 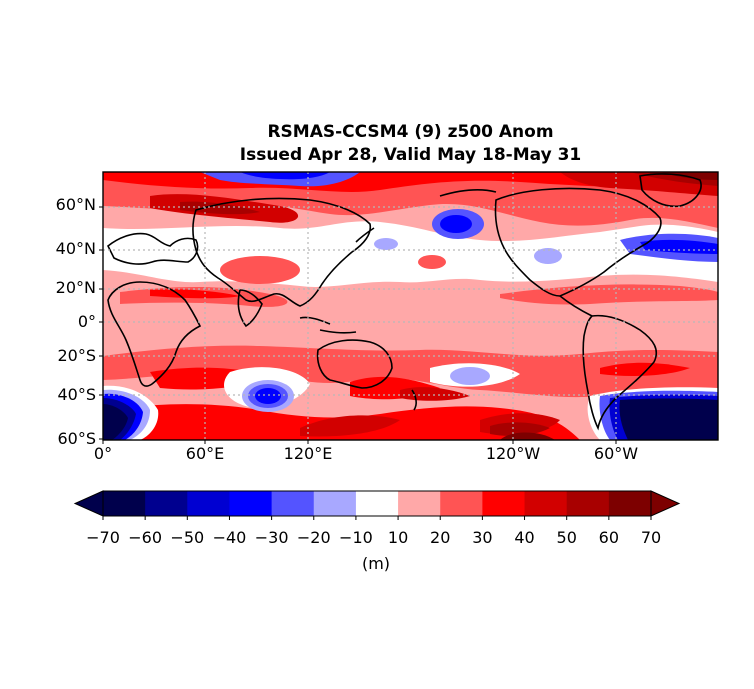 What do you see at coordinates (75, 287) in the screenshot?
I see `lat-label-20n: 20°N` at bounding box center [75, 287].